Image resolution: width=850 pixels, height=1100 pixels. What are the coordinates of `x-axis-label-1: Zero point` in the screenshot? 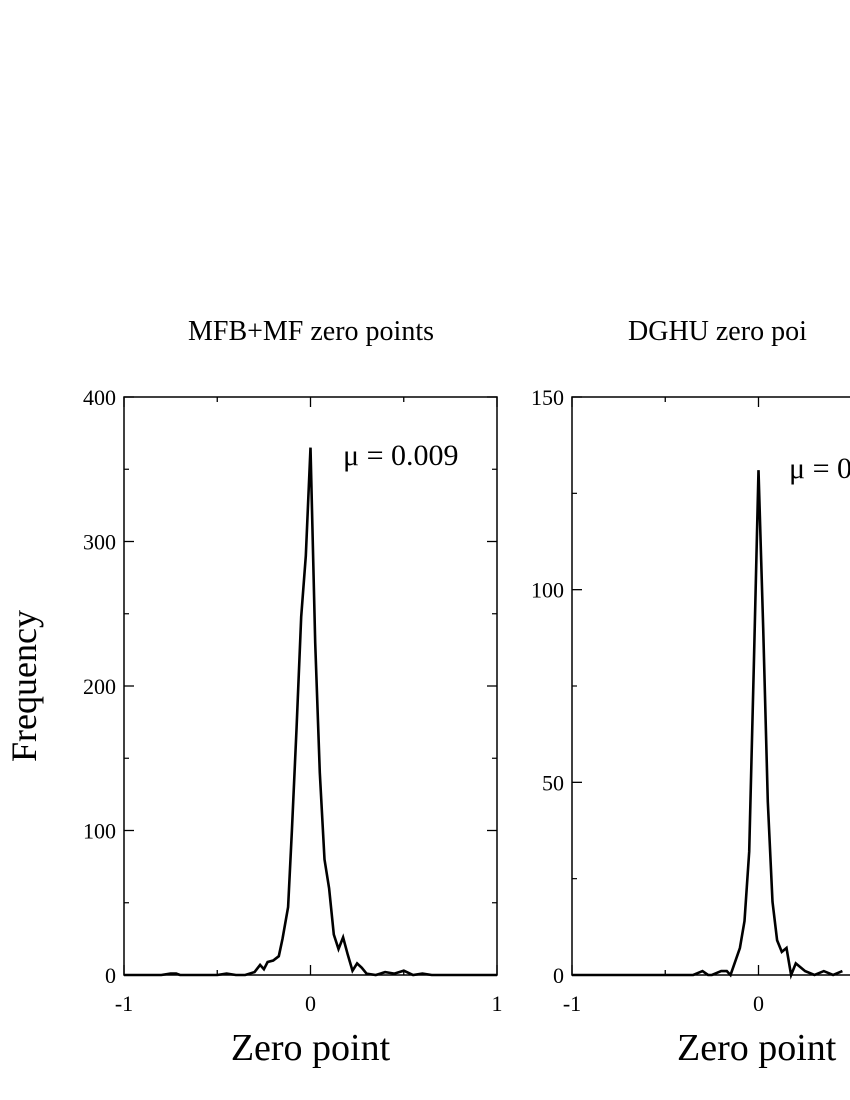 It's located at (311, 1048).